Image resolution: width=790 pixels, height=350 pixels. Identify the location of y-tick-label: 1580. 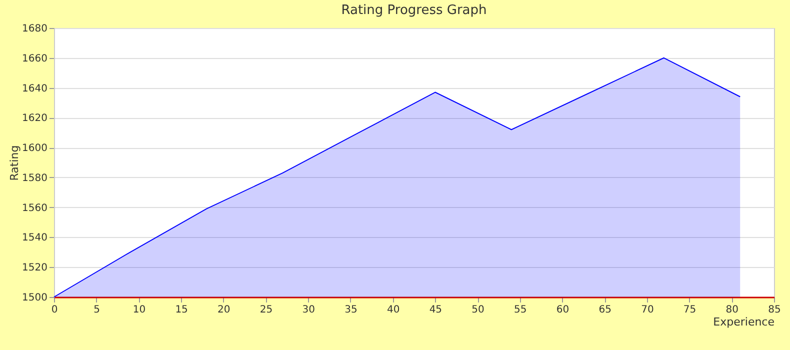
(35, 178).